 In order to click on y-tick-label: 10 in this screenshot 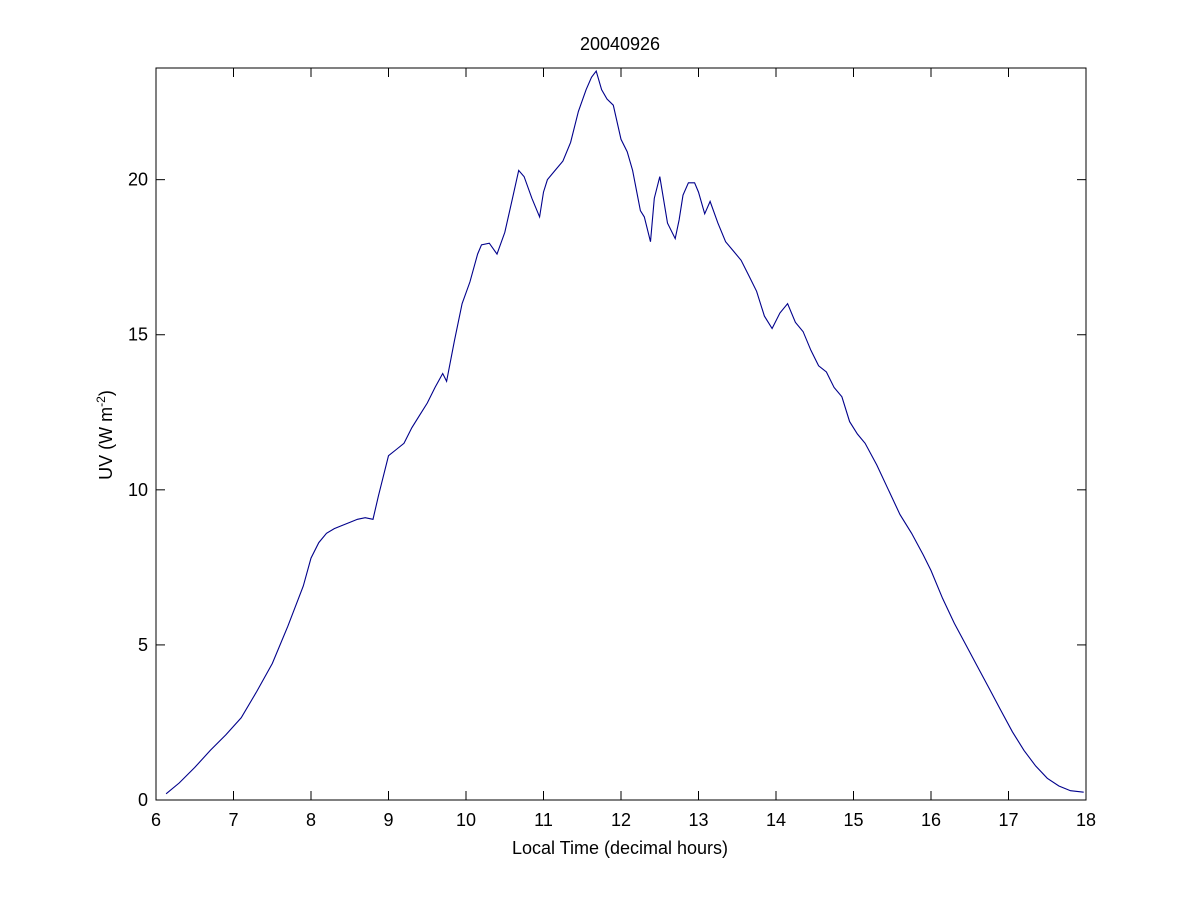, I will do `click(138, 490)`.